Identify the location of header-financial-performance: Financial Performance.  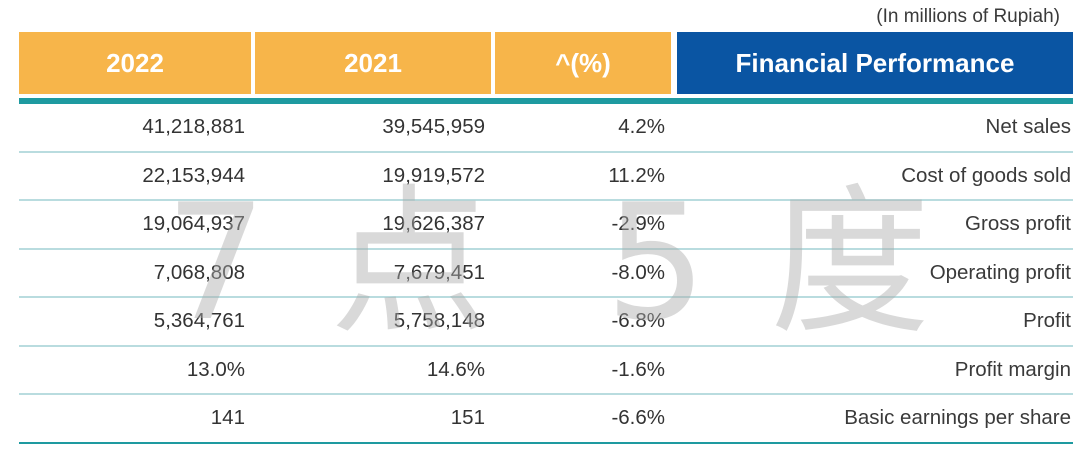
(875, 63).